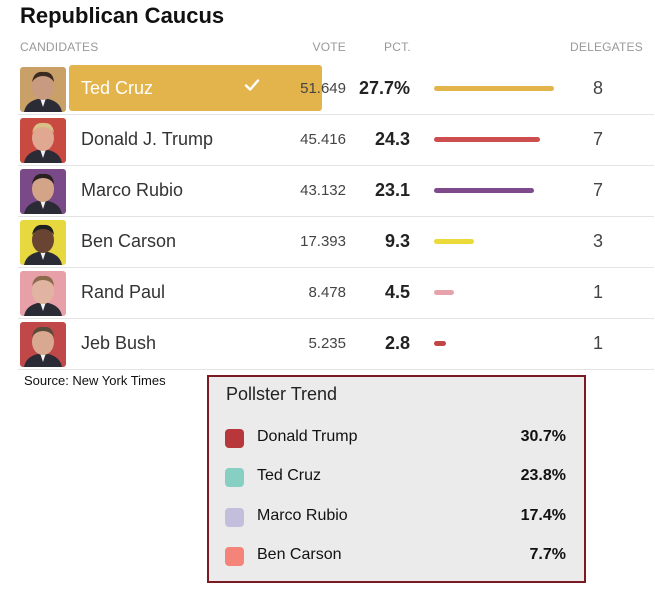 The height and width of the screenshot is (594, 655). I want to click on vote-count: 51.649, so click(323, 88).